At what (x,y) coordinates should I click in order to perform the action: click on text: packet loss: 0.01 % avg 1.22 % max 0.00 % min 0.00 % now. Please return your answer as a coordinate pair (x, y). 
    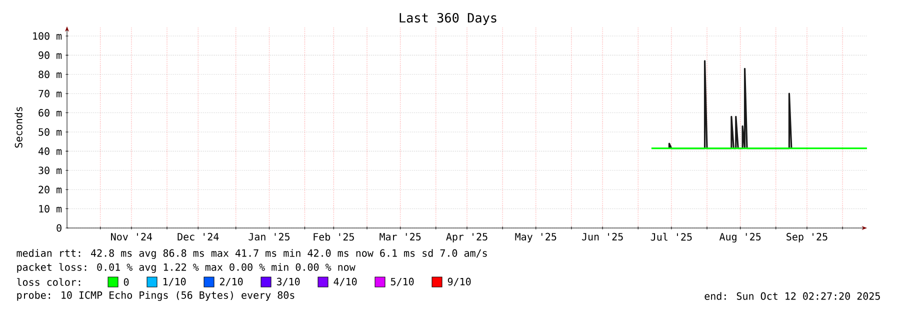
    Looking at the image, I should click on (186, 268).